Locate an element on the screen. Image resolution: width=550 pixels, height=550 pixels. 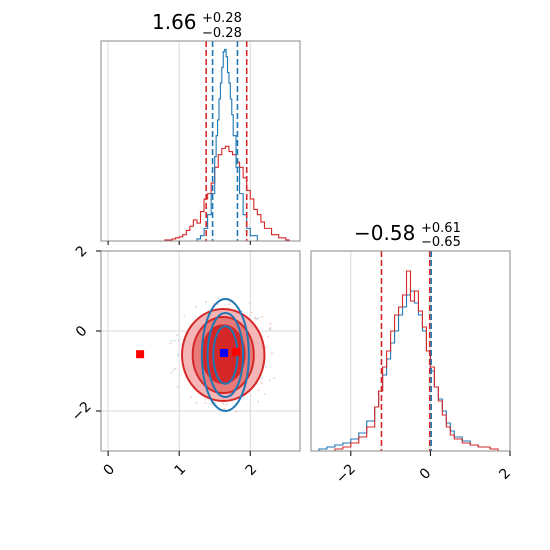
blue-marker is located at coordinates (223, 353).